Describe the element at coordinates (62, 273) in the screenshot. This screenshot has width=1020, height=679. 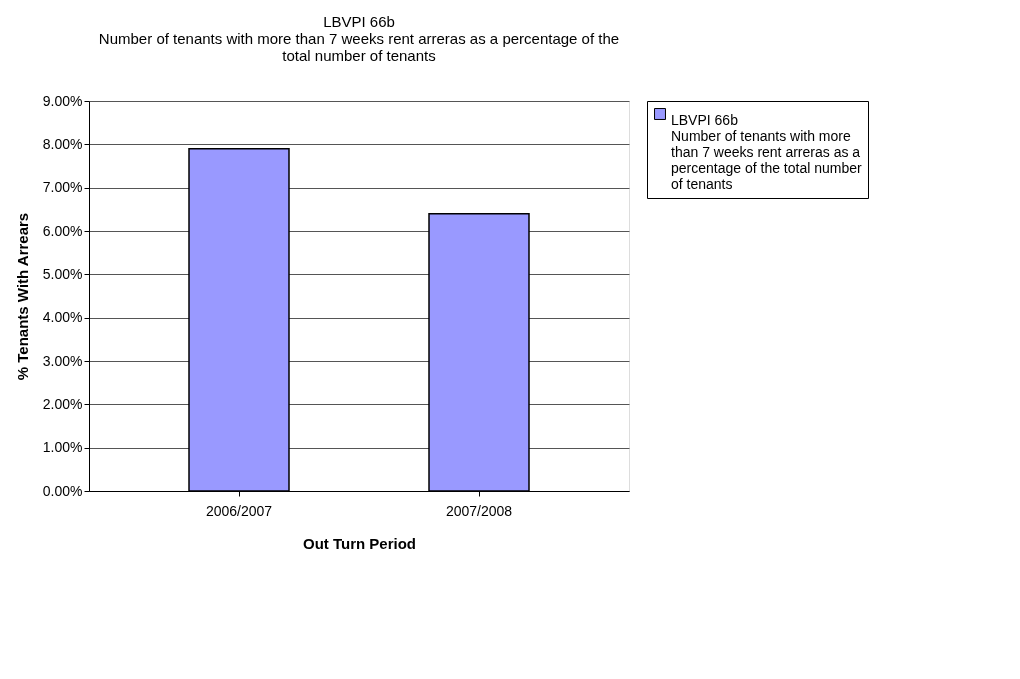
I see `y-tick-label: 5.00%` at that location.